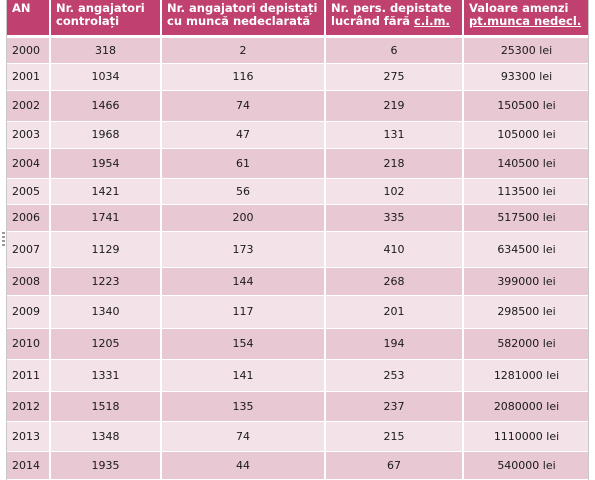 This screenshot has width=595, height=480. Describe the element at coordinates (297, 312) in the screenshot. I see `table-row: 2009 1340 117 201 298500 lei` at that location.